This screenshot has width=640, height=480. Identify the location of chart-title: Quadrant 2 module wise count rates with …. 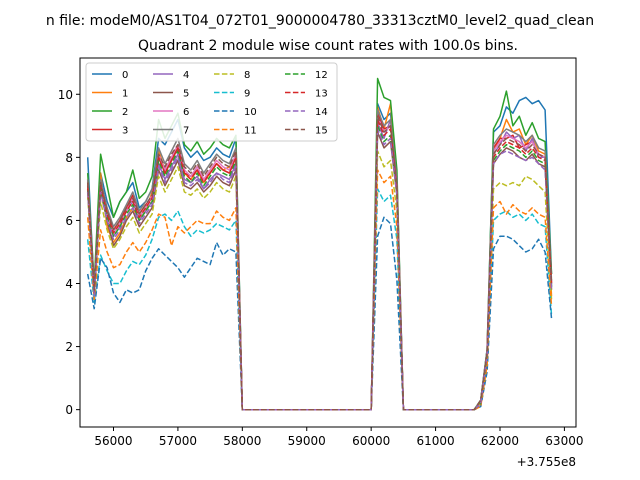
(328, 46).